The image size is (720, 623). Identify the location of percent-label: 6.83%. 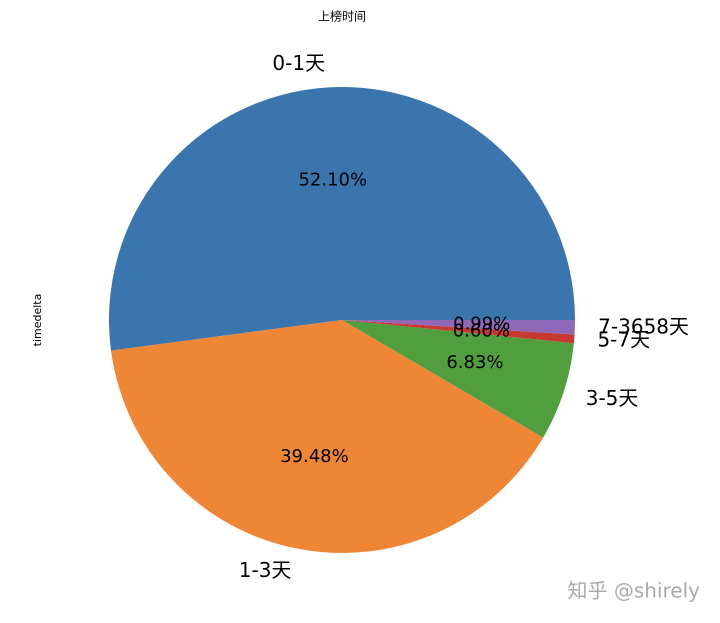
(474, 362).